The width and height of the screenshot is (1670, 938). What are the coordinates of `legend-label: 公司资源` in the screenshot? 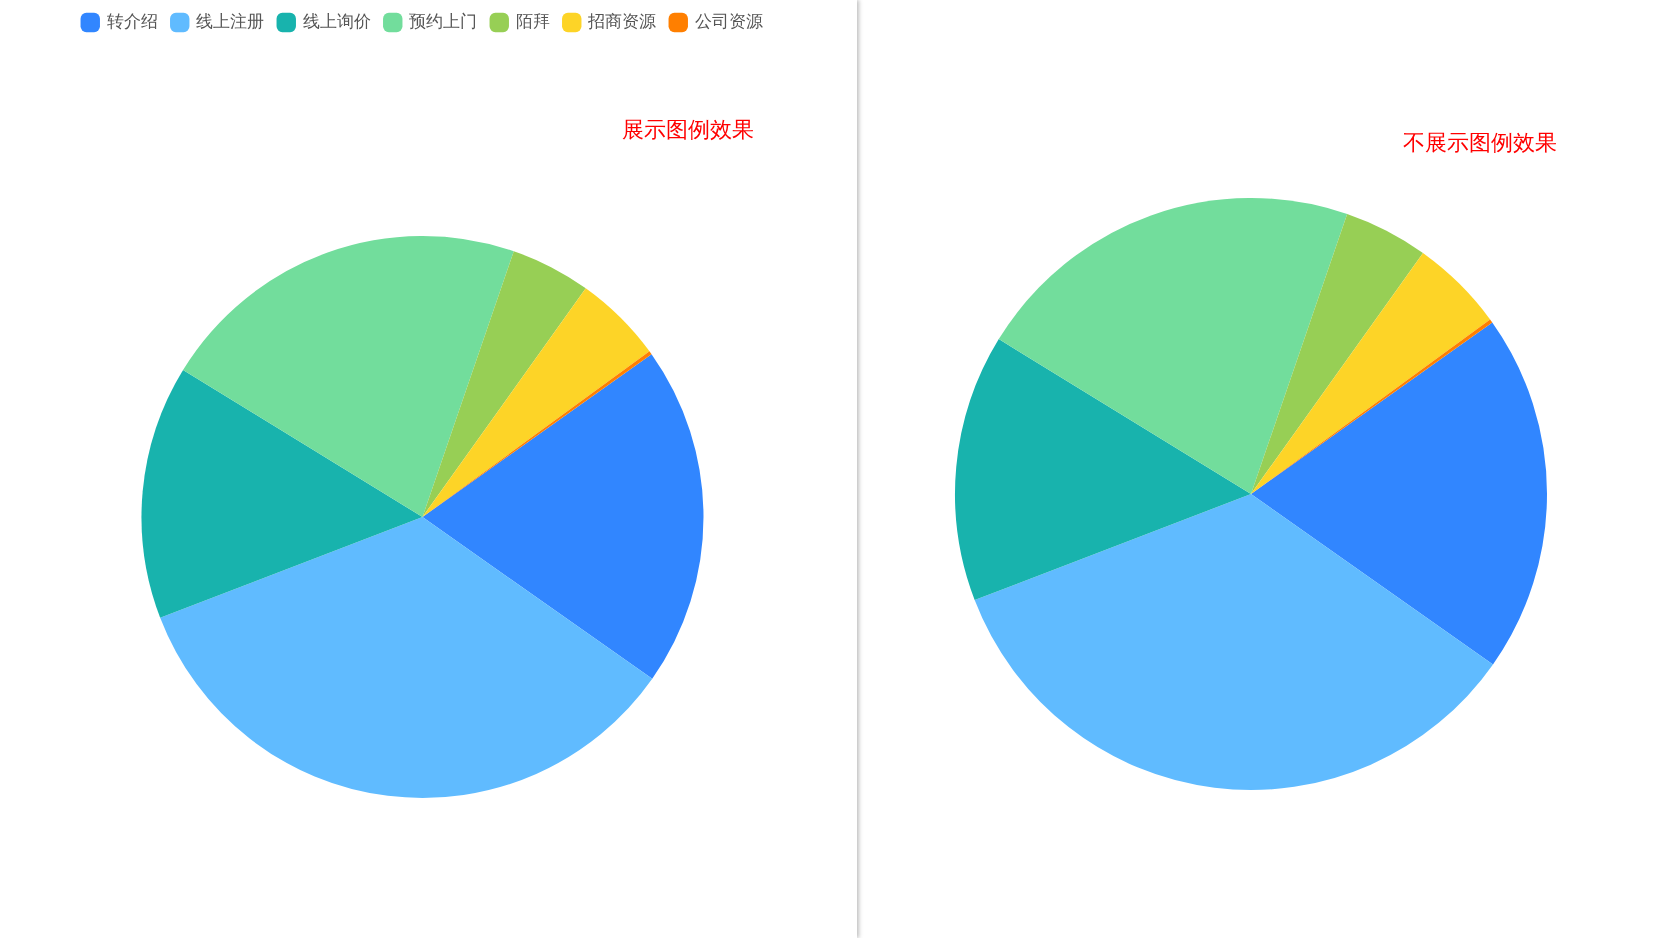 It's located at (728, 20).